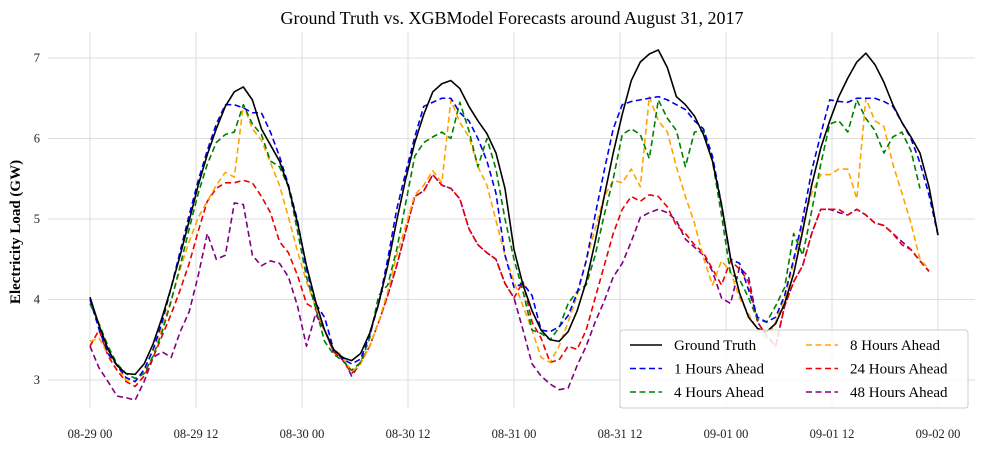 This screenshot has height=451, width=987. I want to click on x-tick-label: 08-29 12, so click(196, 434).